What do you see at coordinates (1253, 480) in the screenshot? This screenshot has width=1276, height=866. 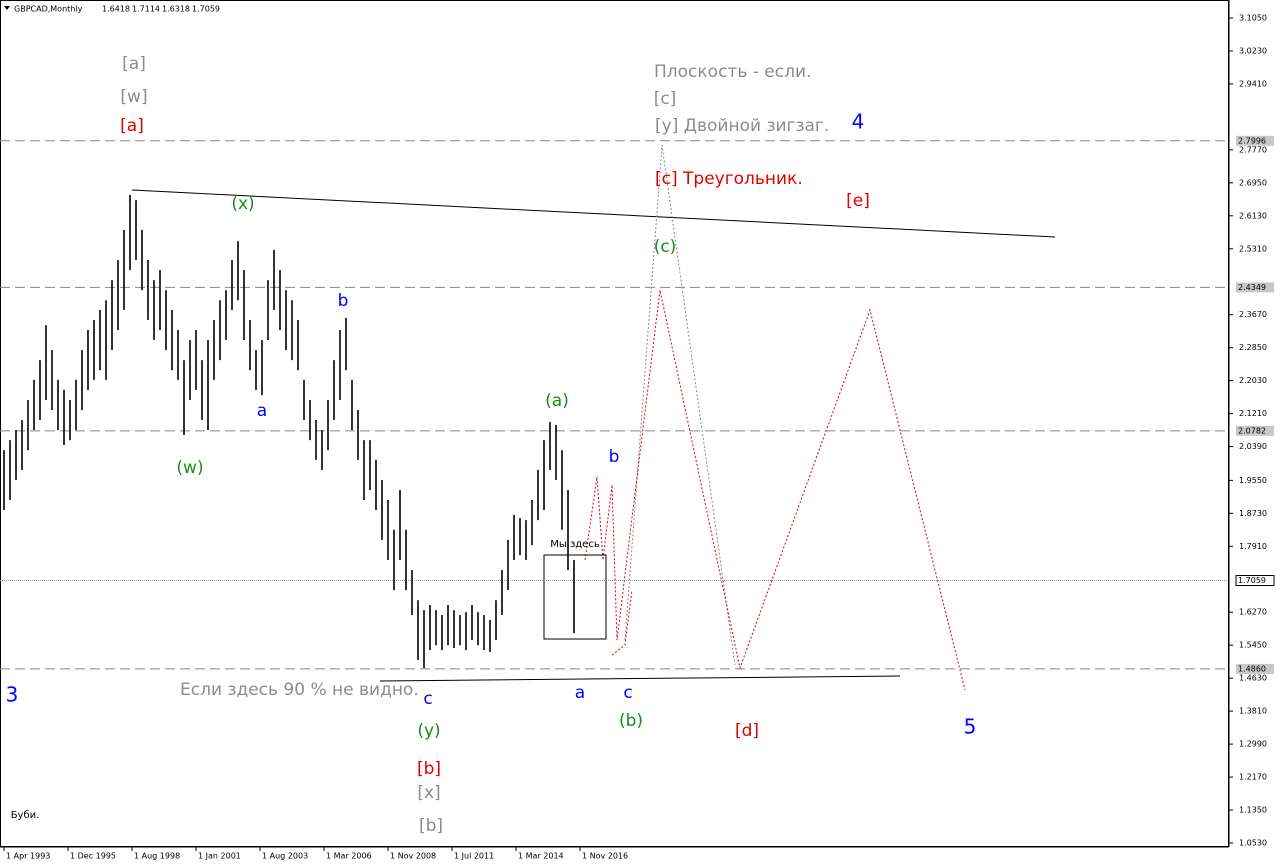 I see `y-tick-label: 1.9550` at bounding box center [1253, 480].